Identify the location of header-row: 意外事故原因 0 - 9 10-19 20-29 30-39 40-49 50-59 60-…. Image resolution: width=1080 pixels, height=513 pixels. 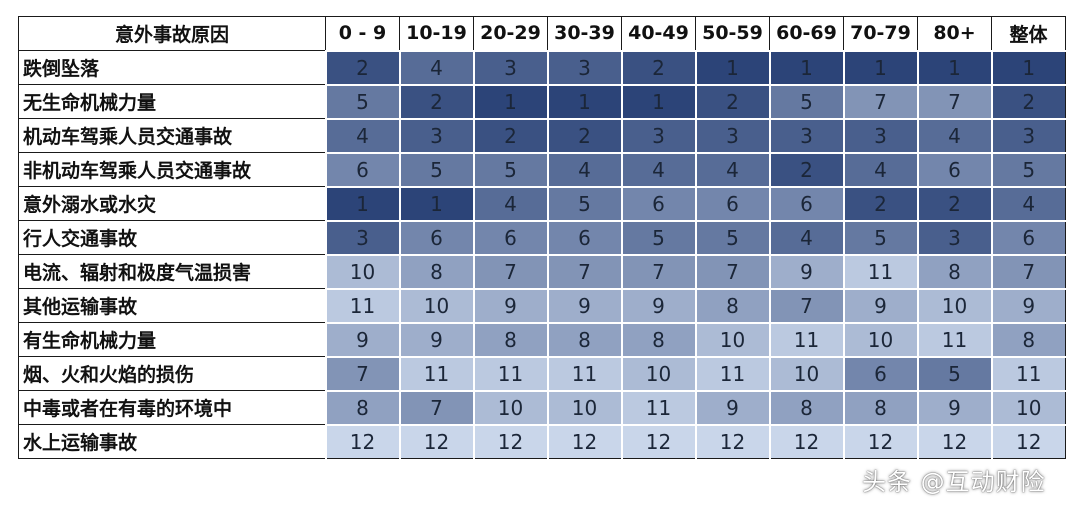
(542, 33).